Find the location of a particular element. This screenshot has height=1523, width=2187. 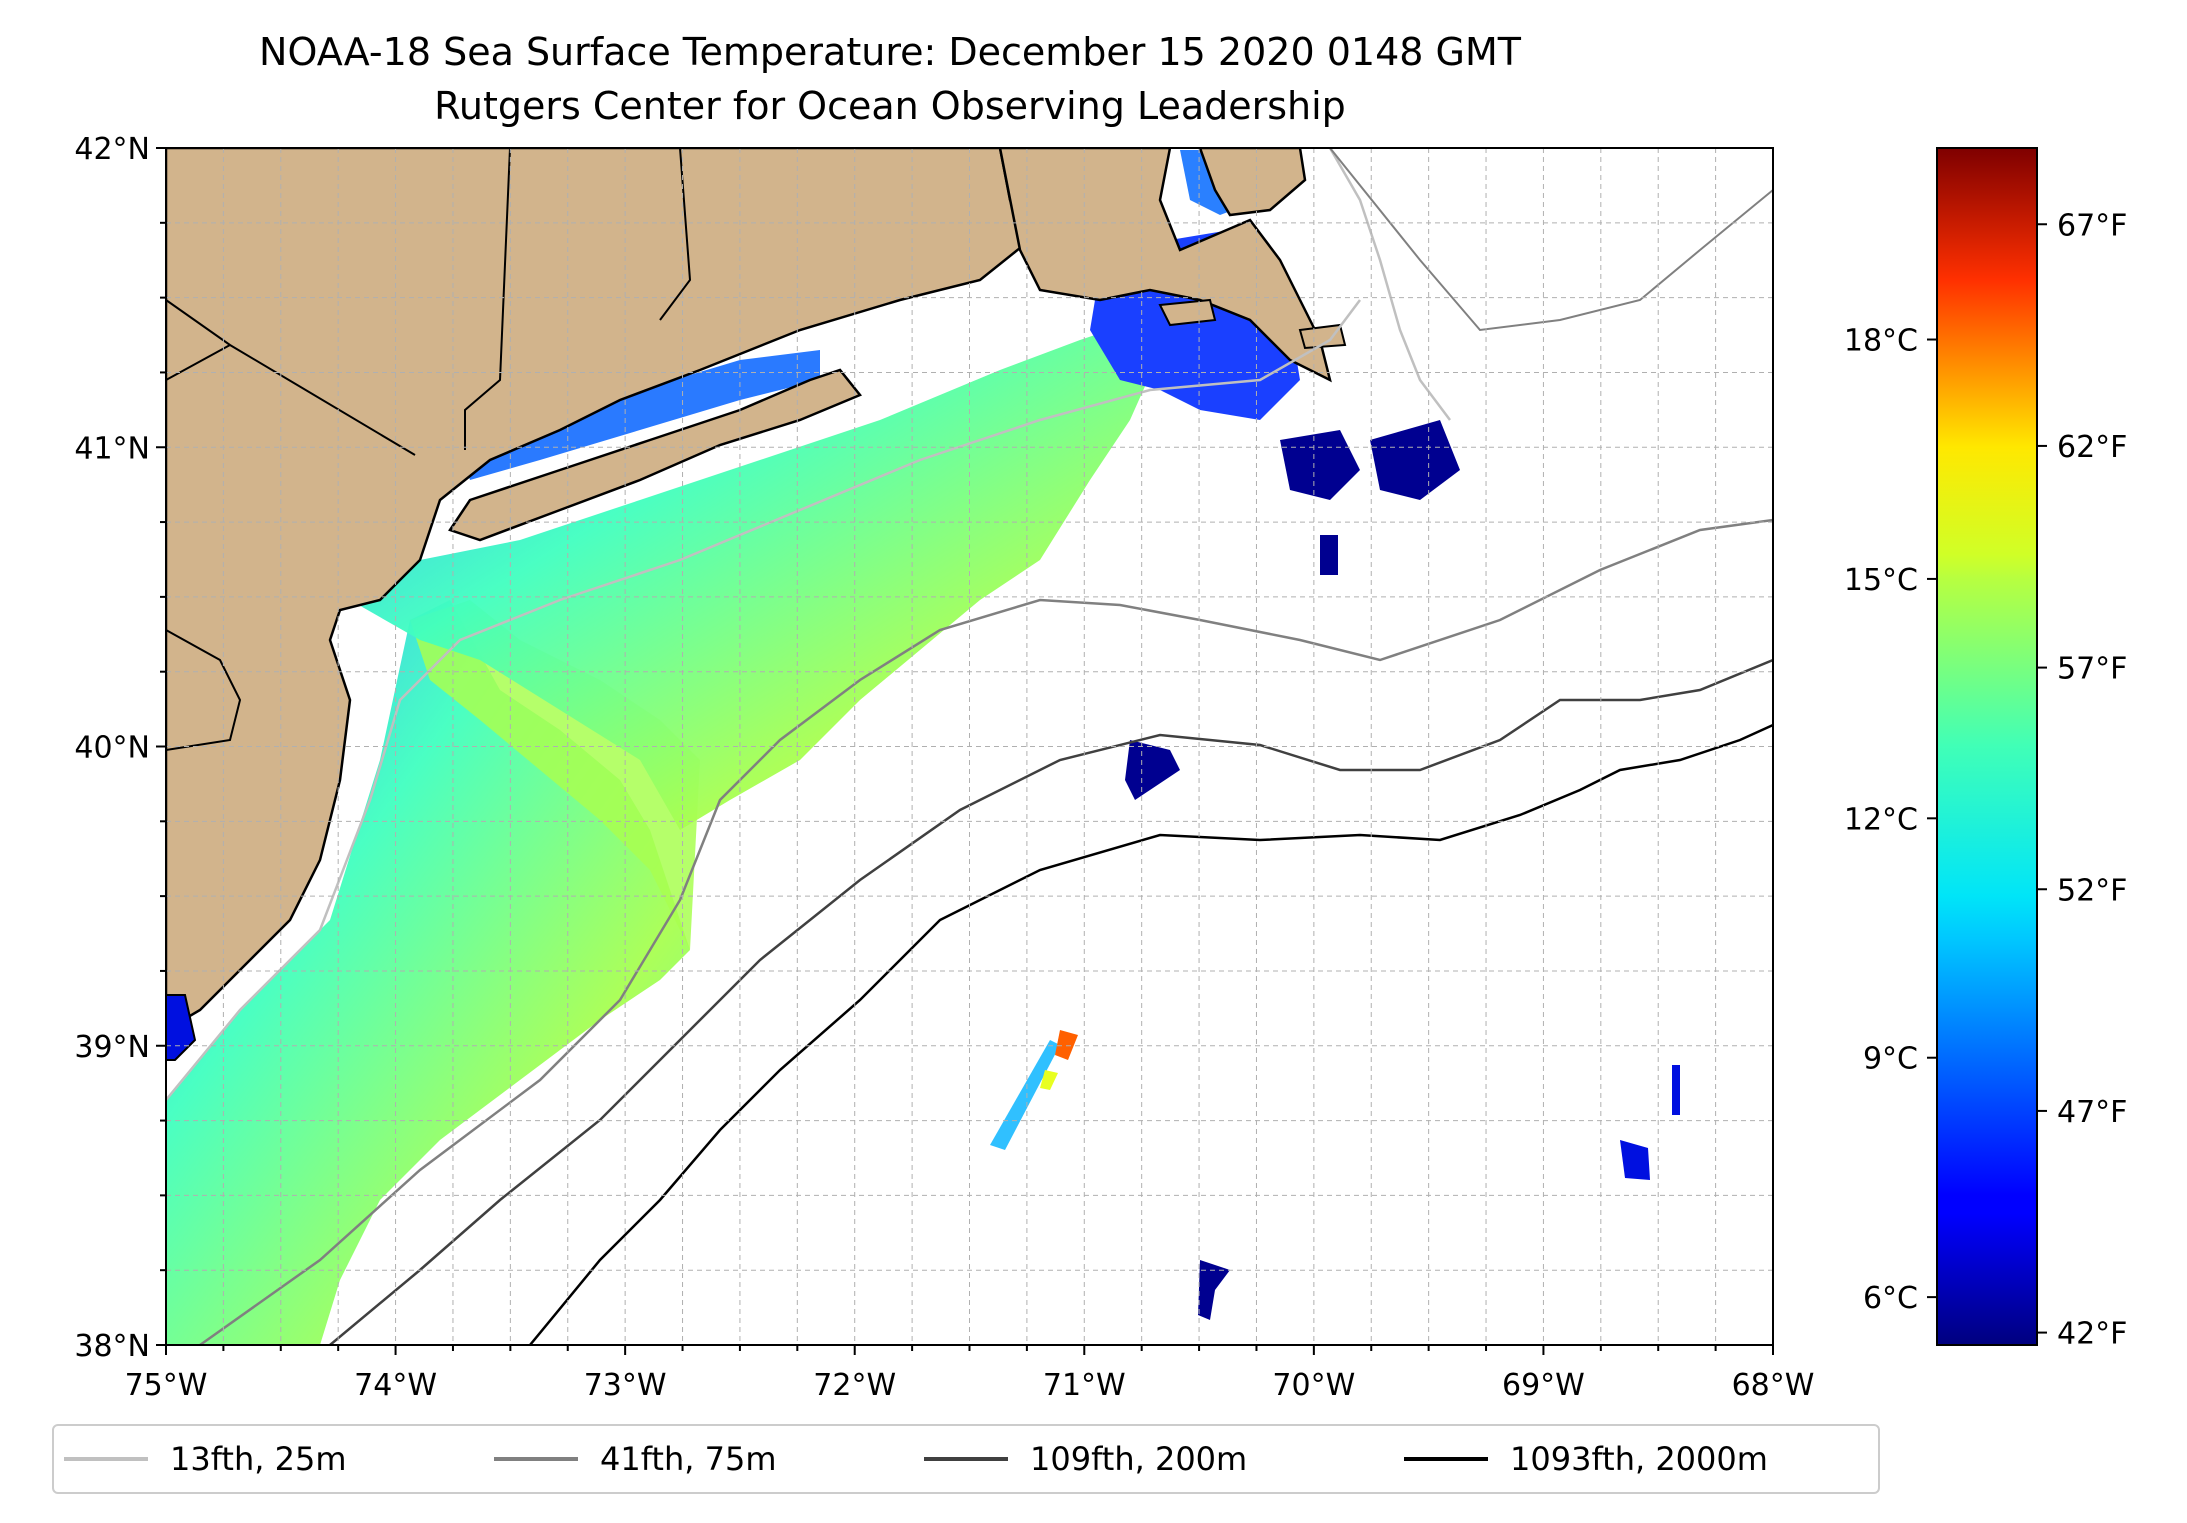

colorbar-celsius-label: 6°C is located at coordinates (1890, 1298).